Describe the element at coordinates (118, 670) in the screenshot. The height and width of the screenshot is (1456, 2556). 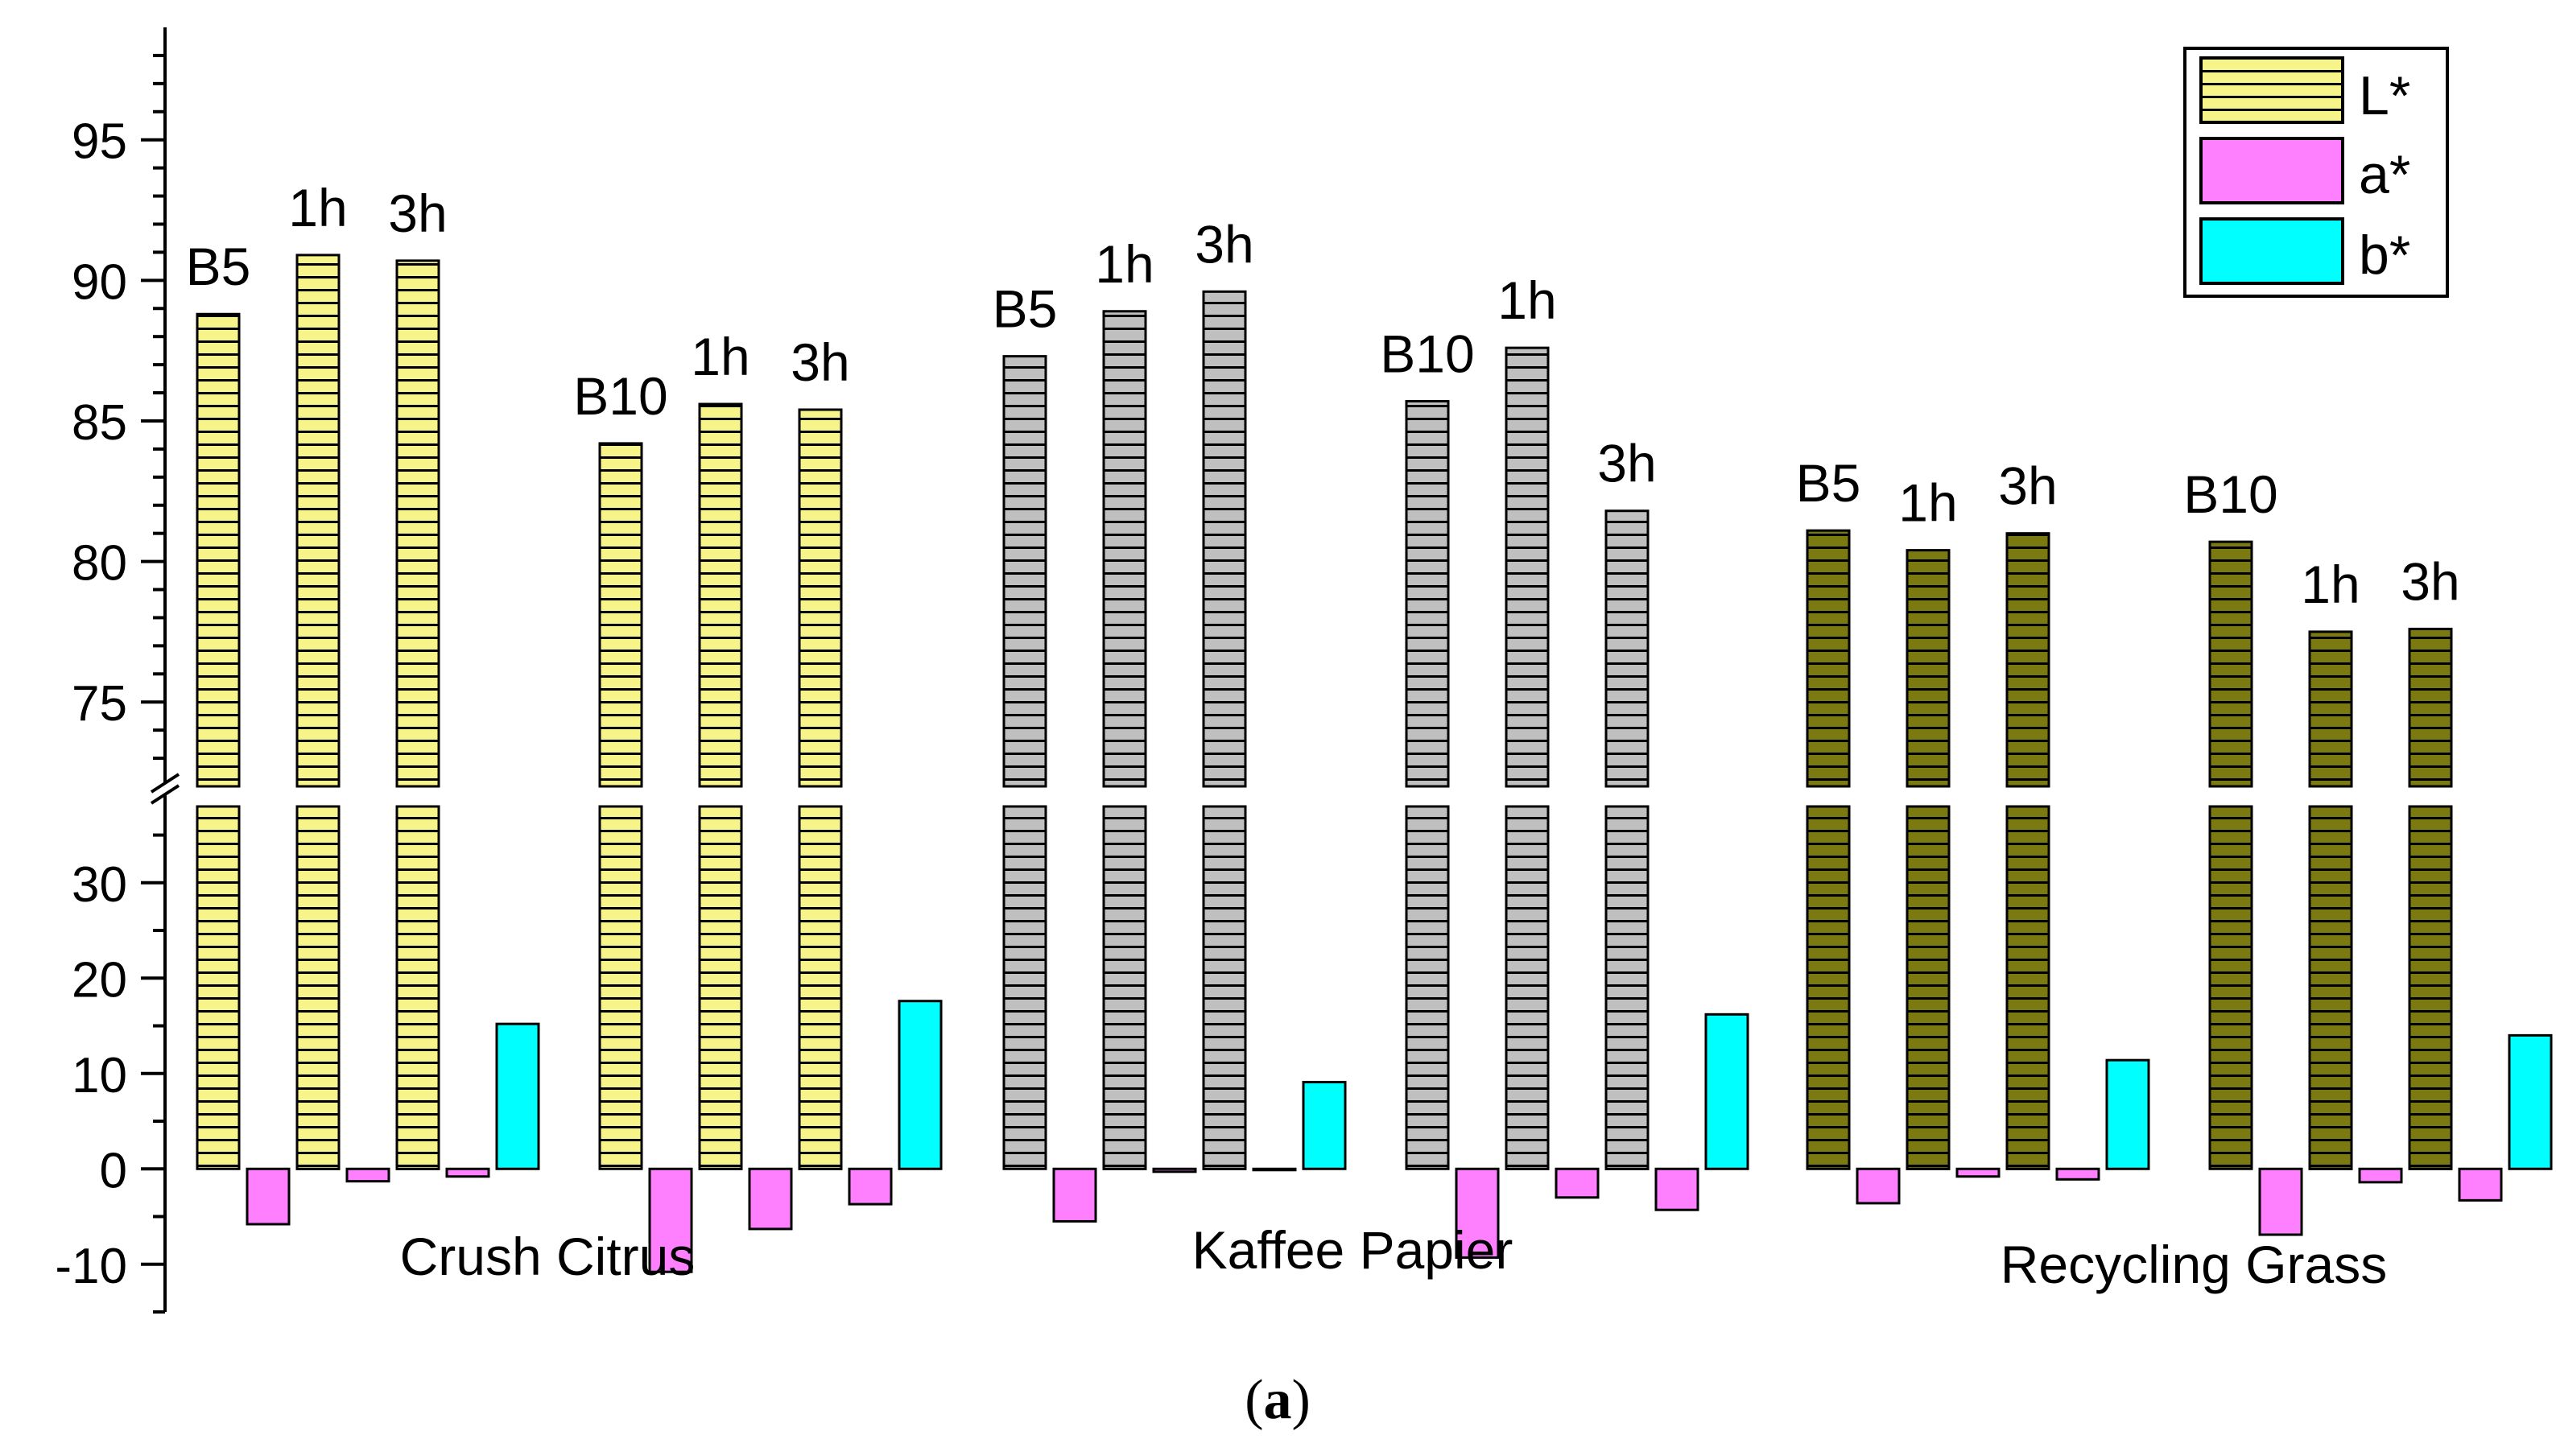
I see `y-axis: 75 80 85 90 95 -10 0 10 20 30` at that location.